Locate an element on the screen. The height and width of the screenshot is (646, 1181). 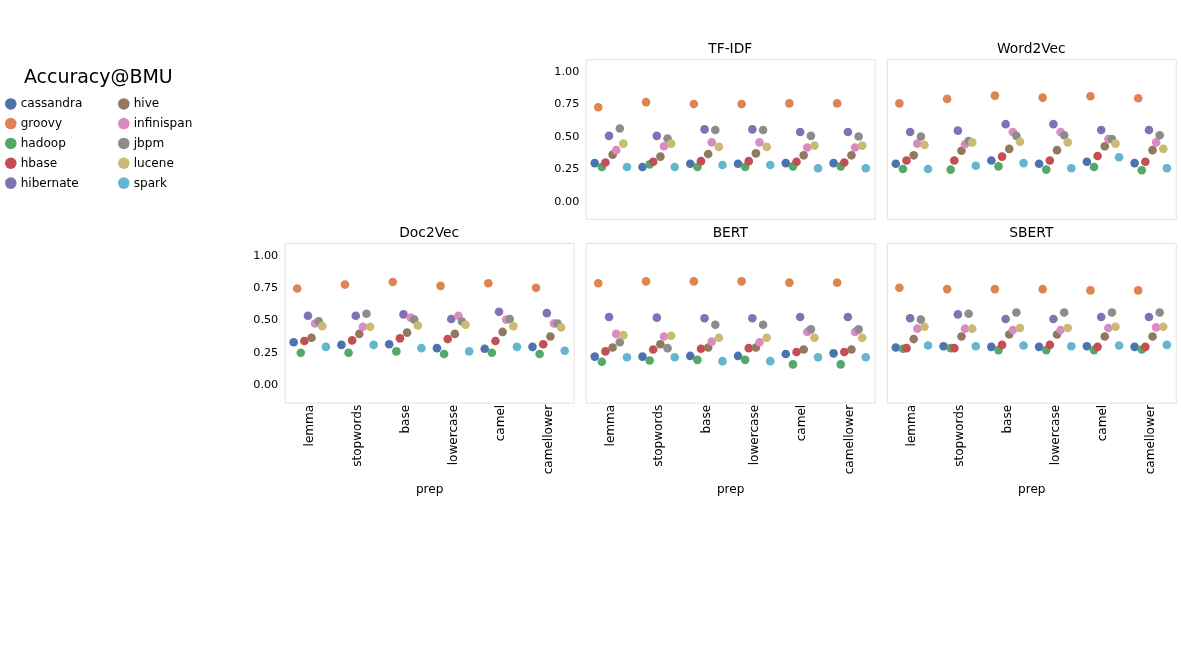
legend-label: lucene is located at coordinates (153, 162).